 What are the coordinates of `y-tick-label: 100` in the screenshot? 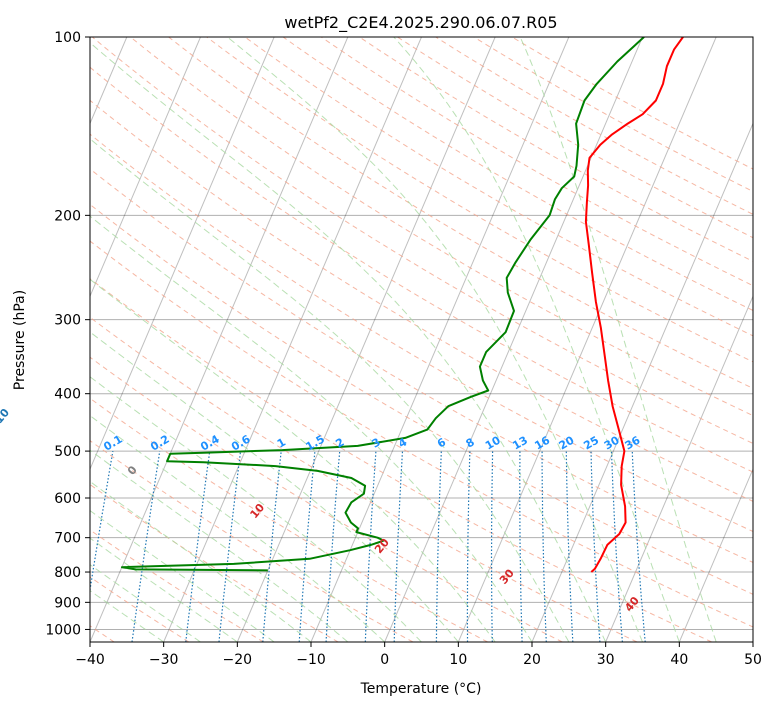 It's located at (67, 38).